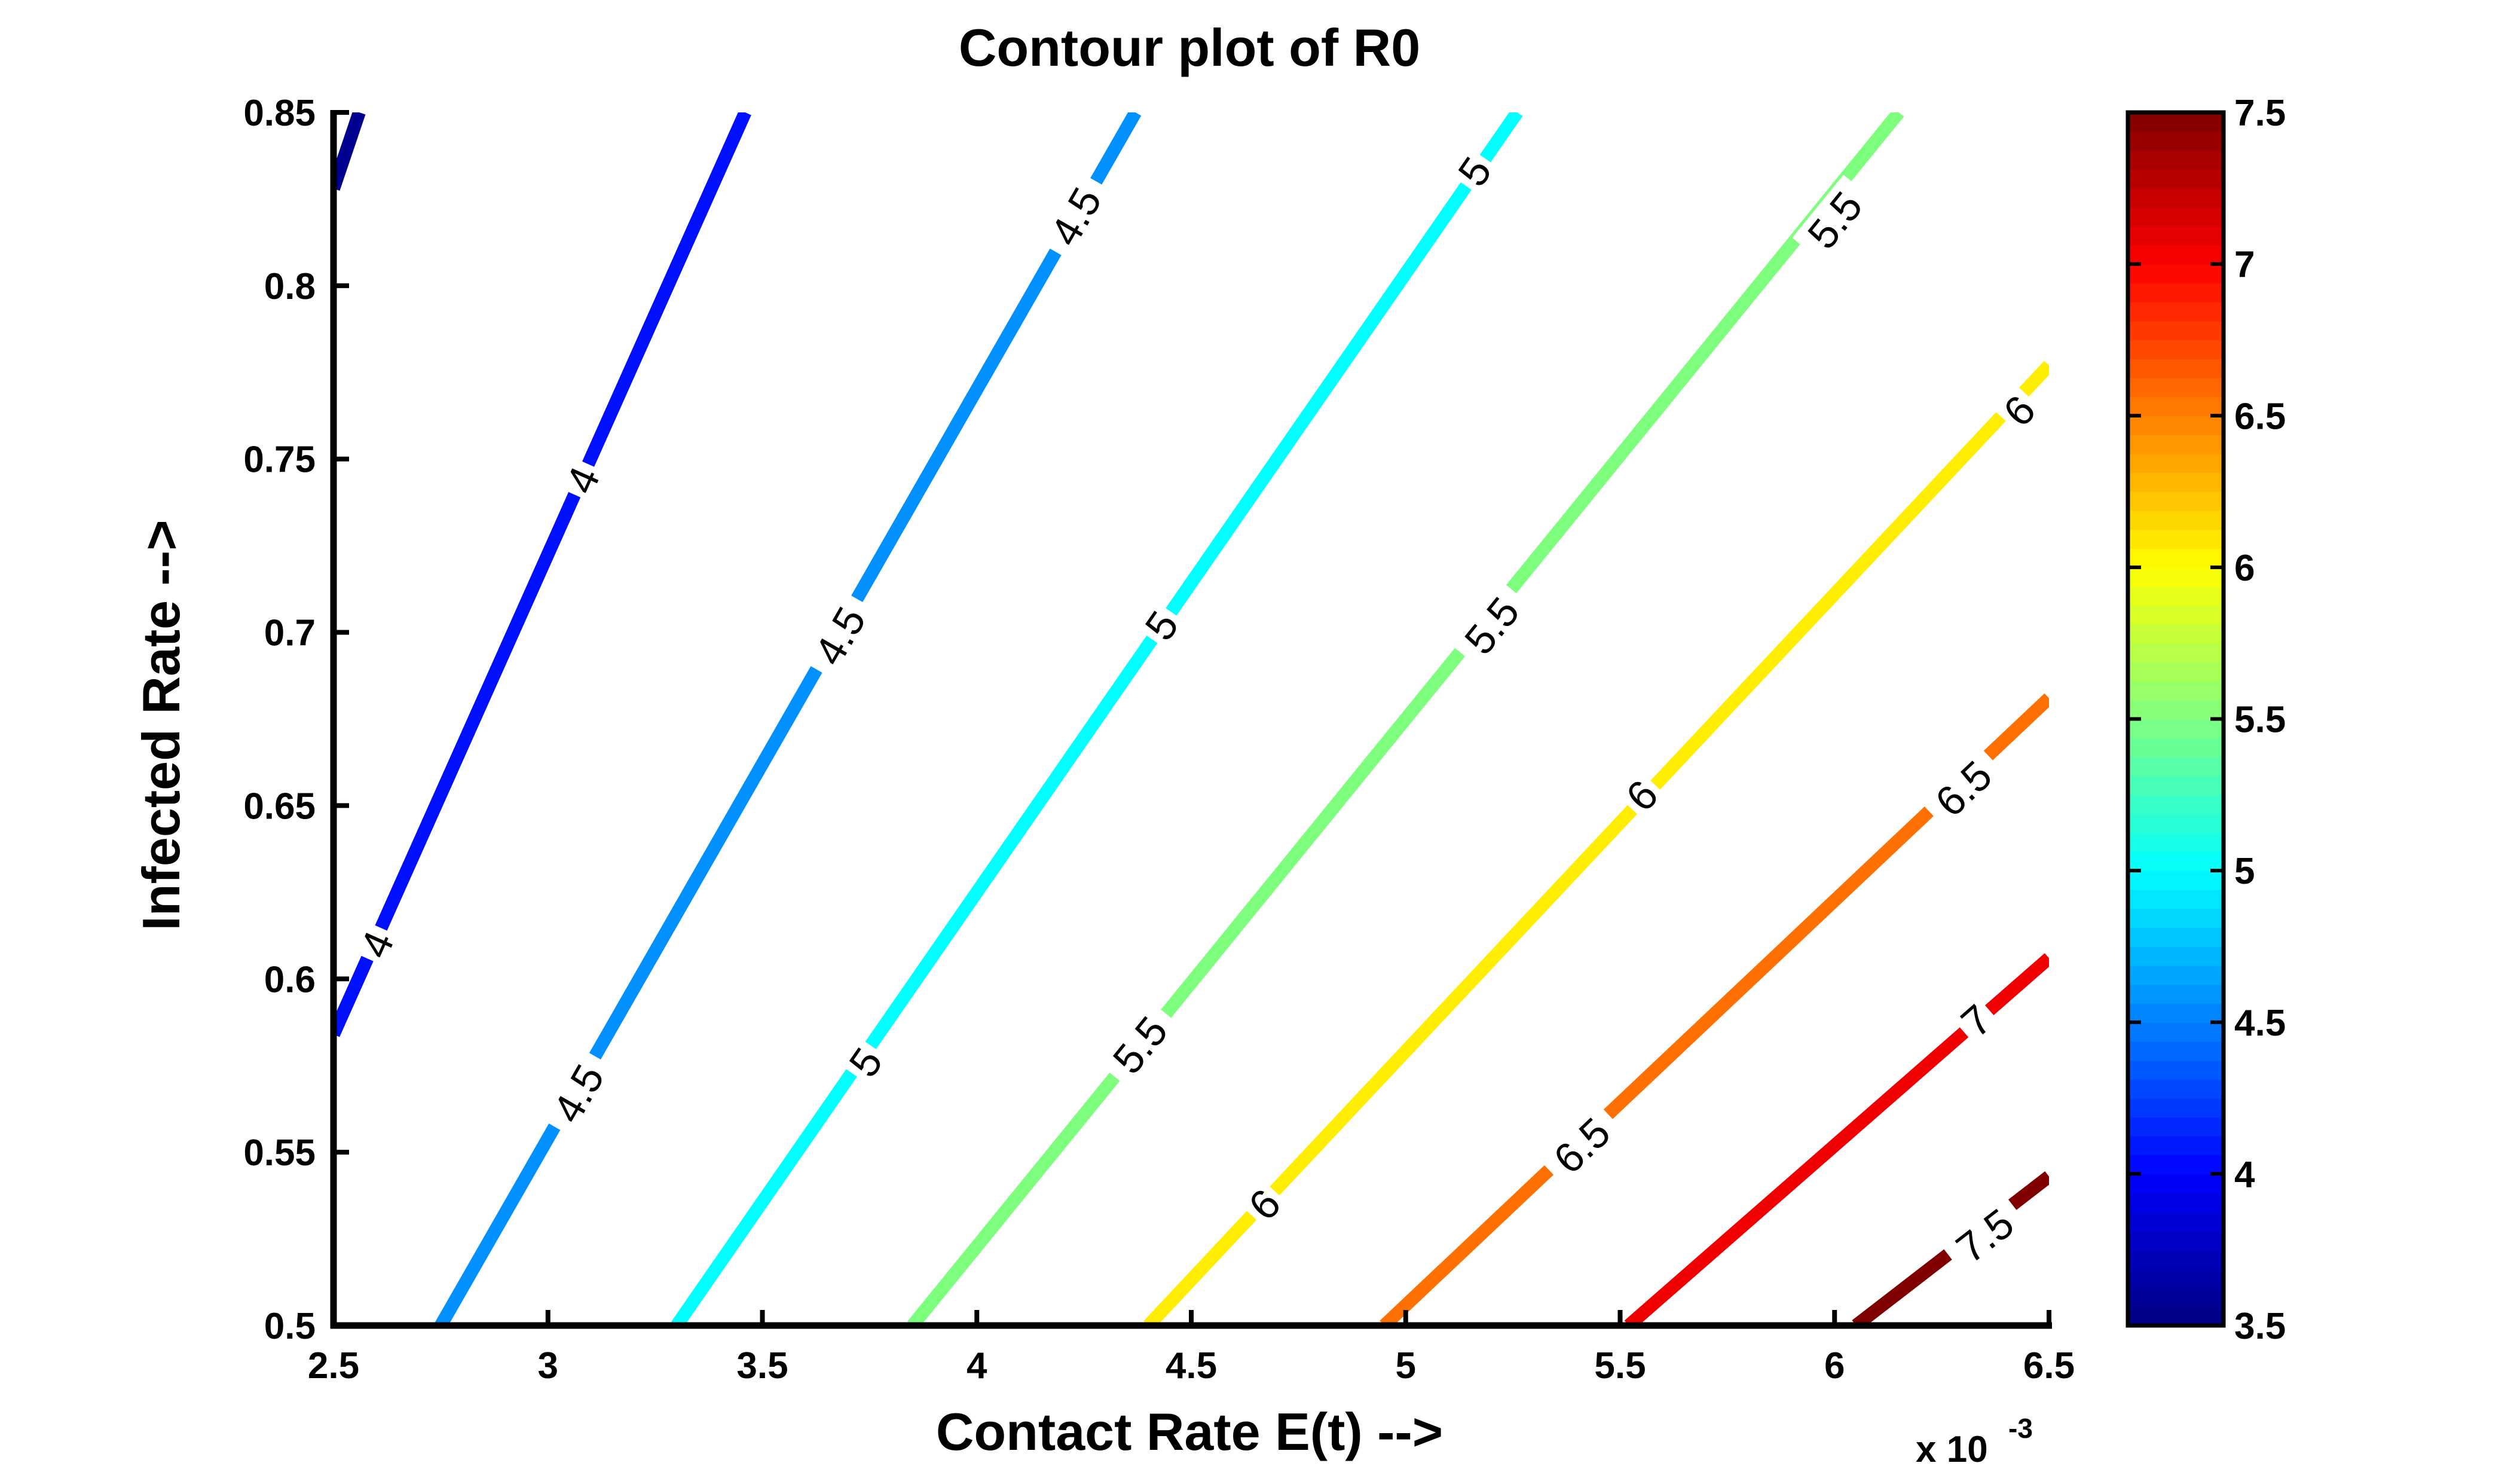 This screenshot has width=2520, height=1469. What do you see at coordinates (1620, 1365) in the screenshot?
I see `x-tick-label: 5.5` at bounding box center [1620, 1365].